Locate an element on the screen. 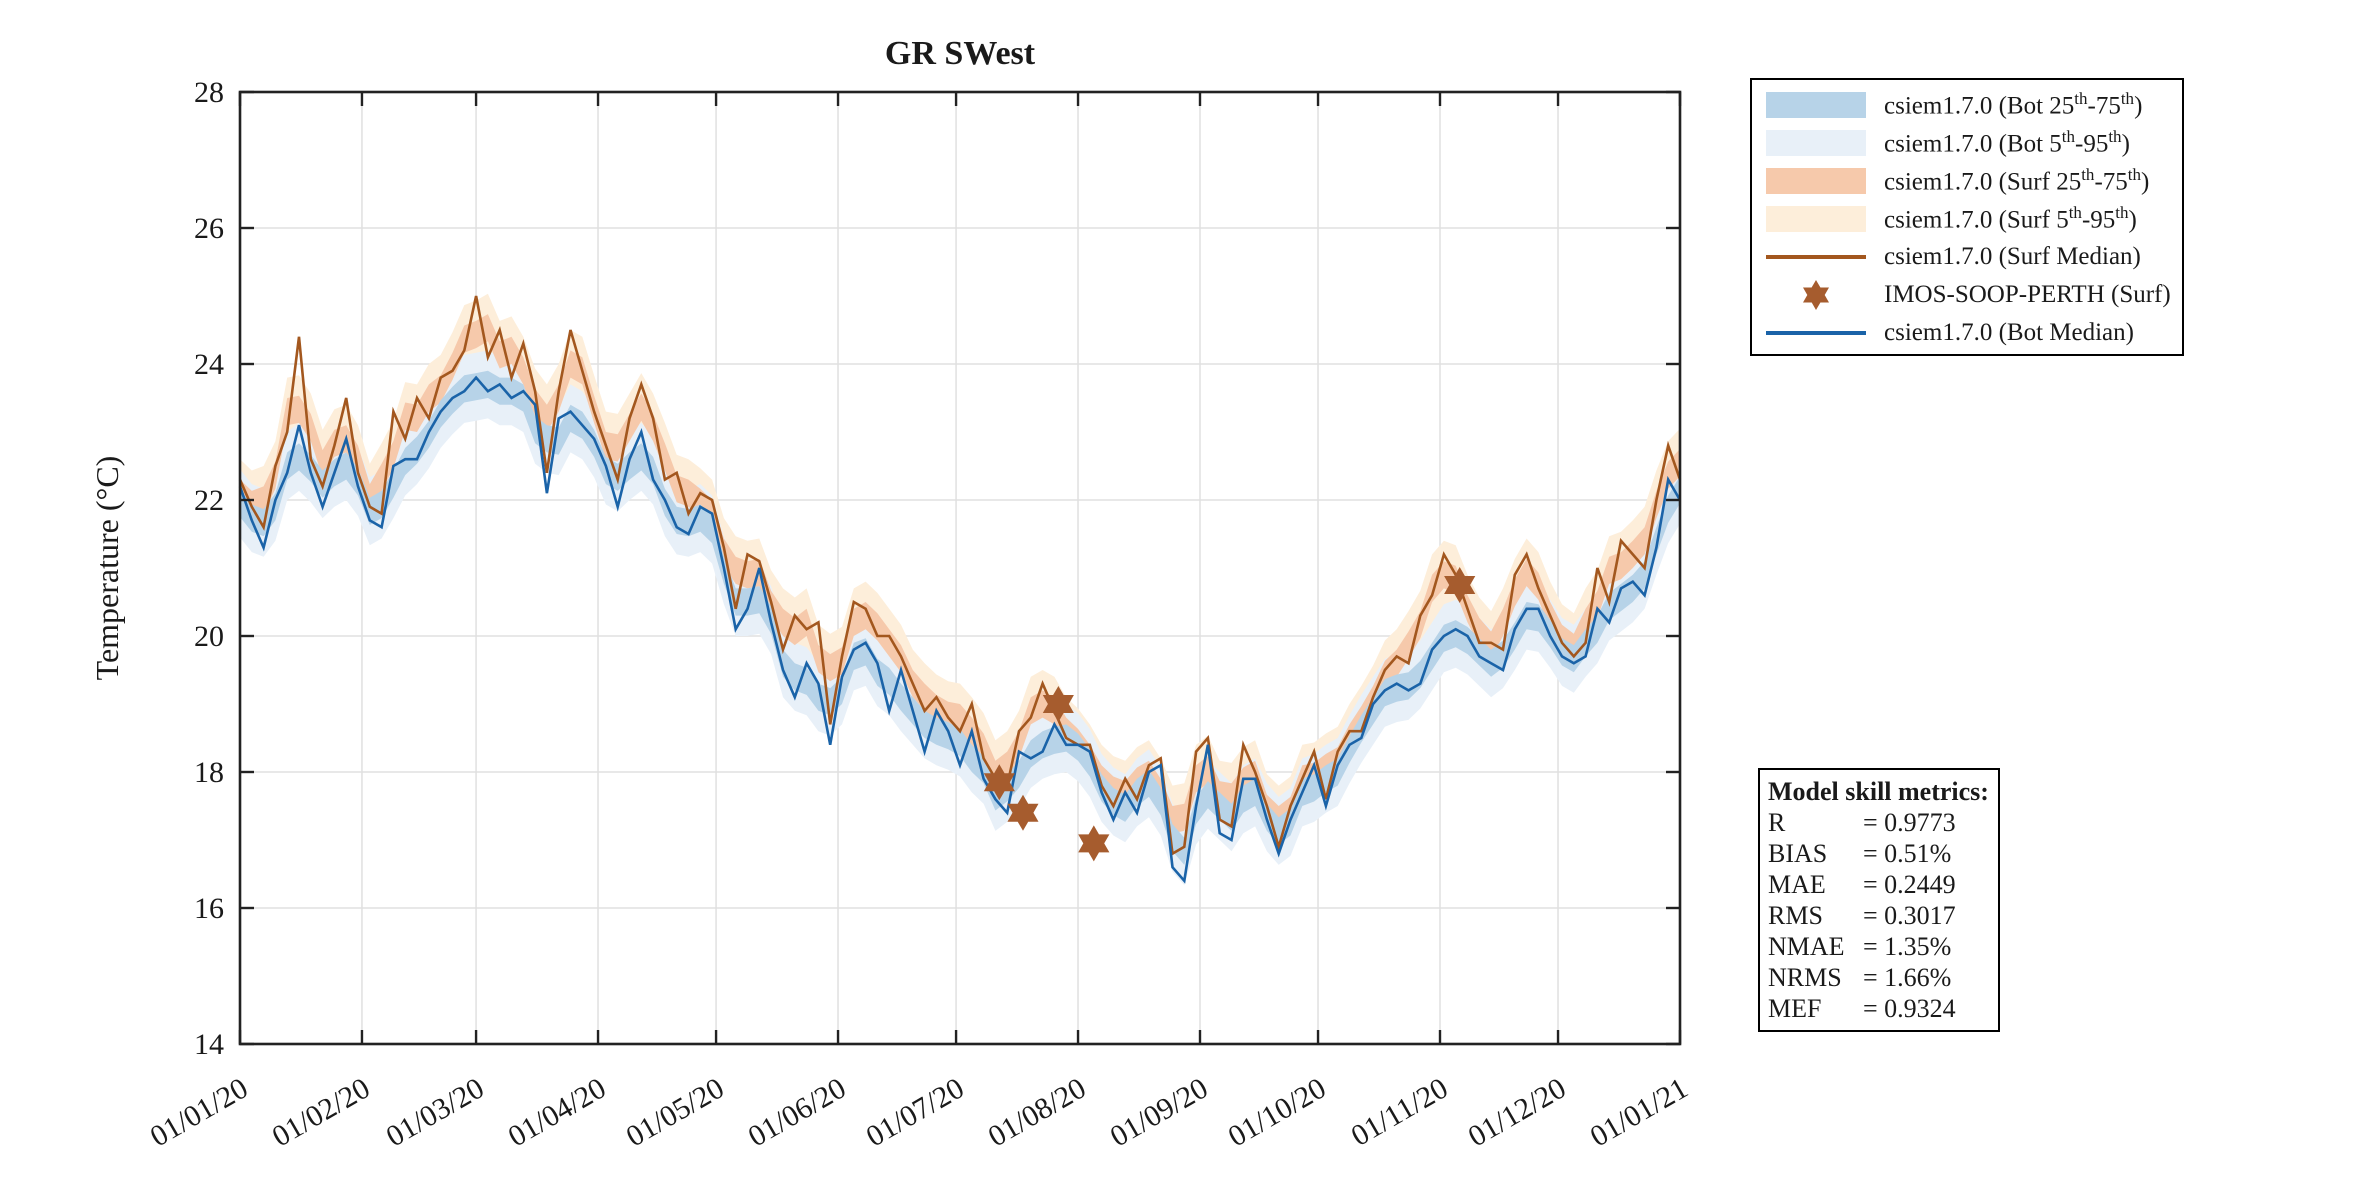 The height and width of the screenshot is (1186, 2362). y-tick-label: 18 is located at coordinates (209, 772).